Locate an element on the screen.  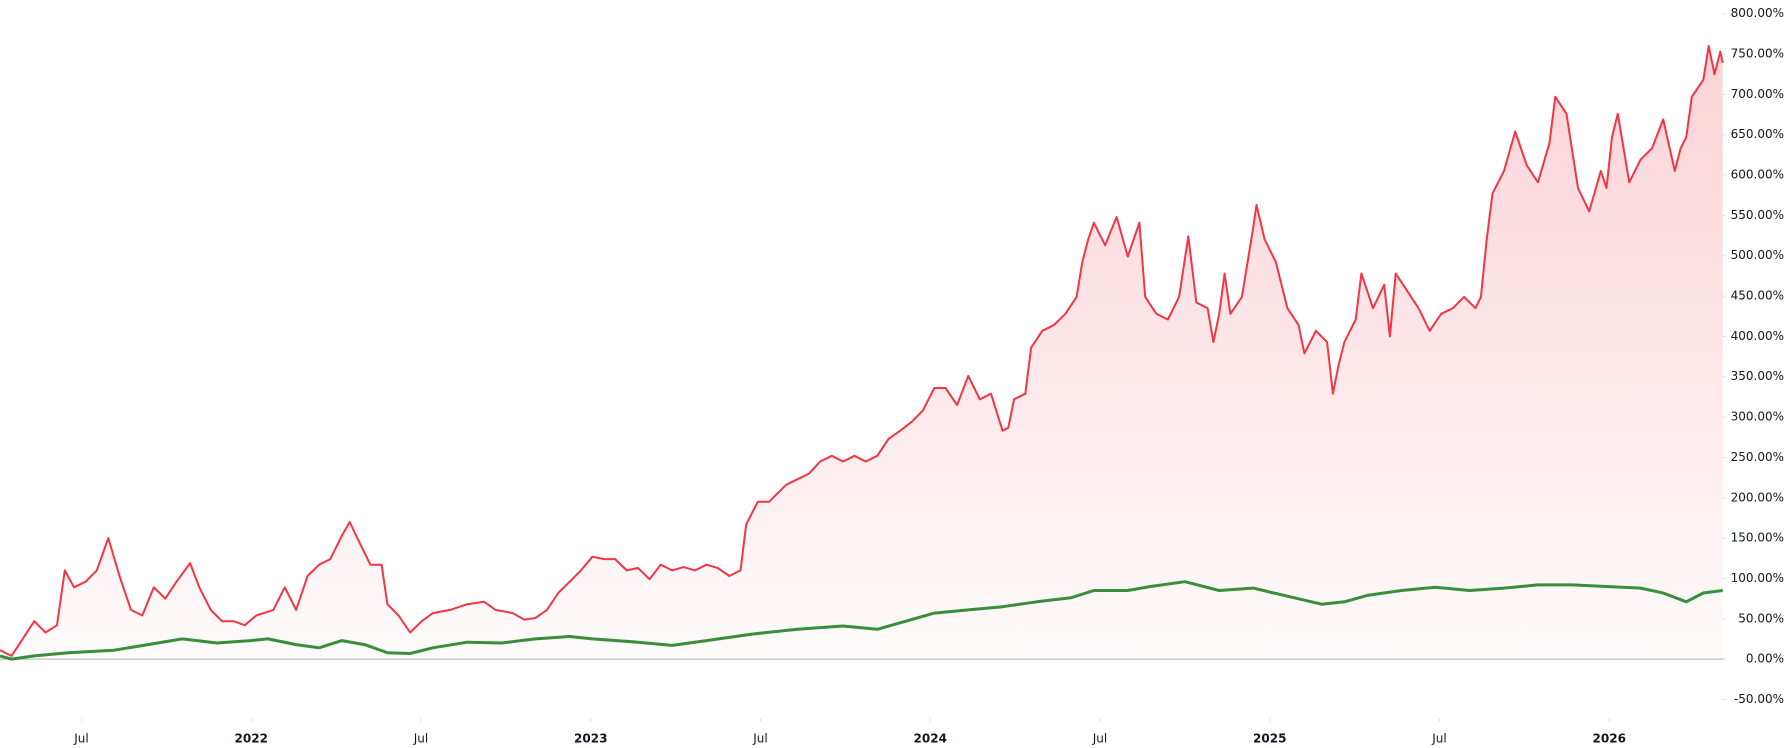
y-tick-label: 700.00% is located at coordinates (1757, 94).